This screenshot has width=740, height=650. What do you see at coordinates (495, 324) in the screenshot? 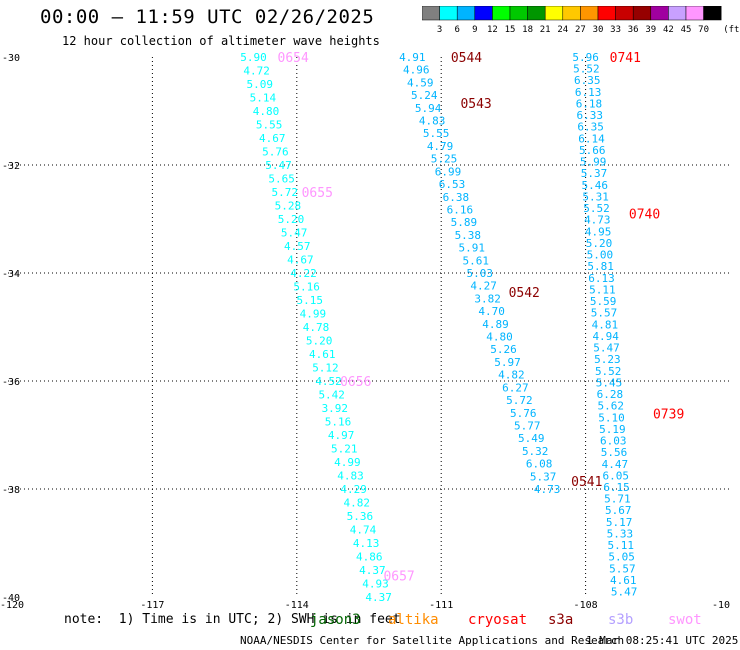
I see `wave-height-value: 4.89` at bounding box center [495, 324].